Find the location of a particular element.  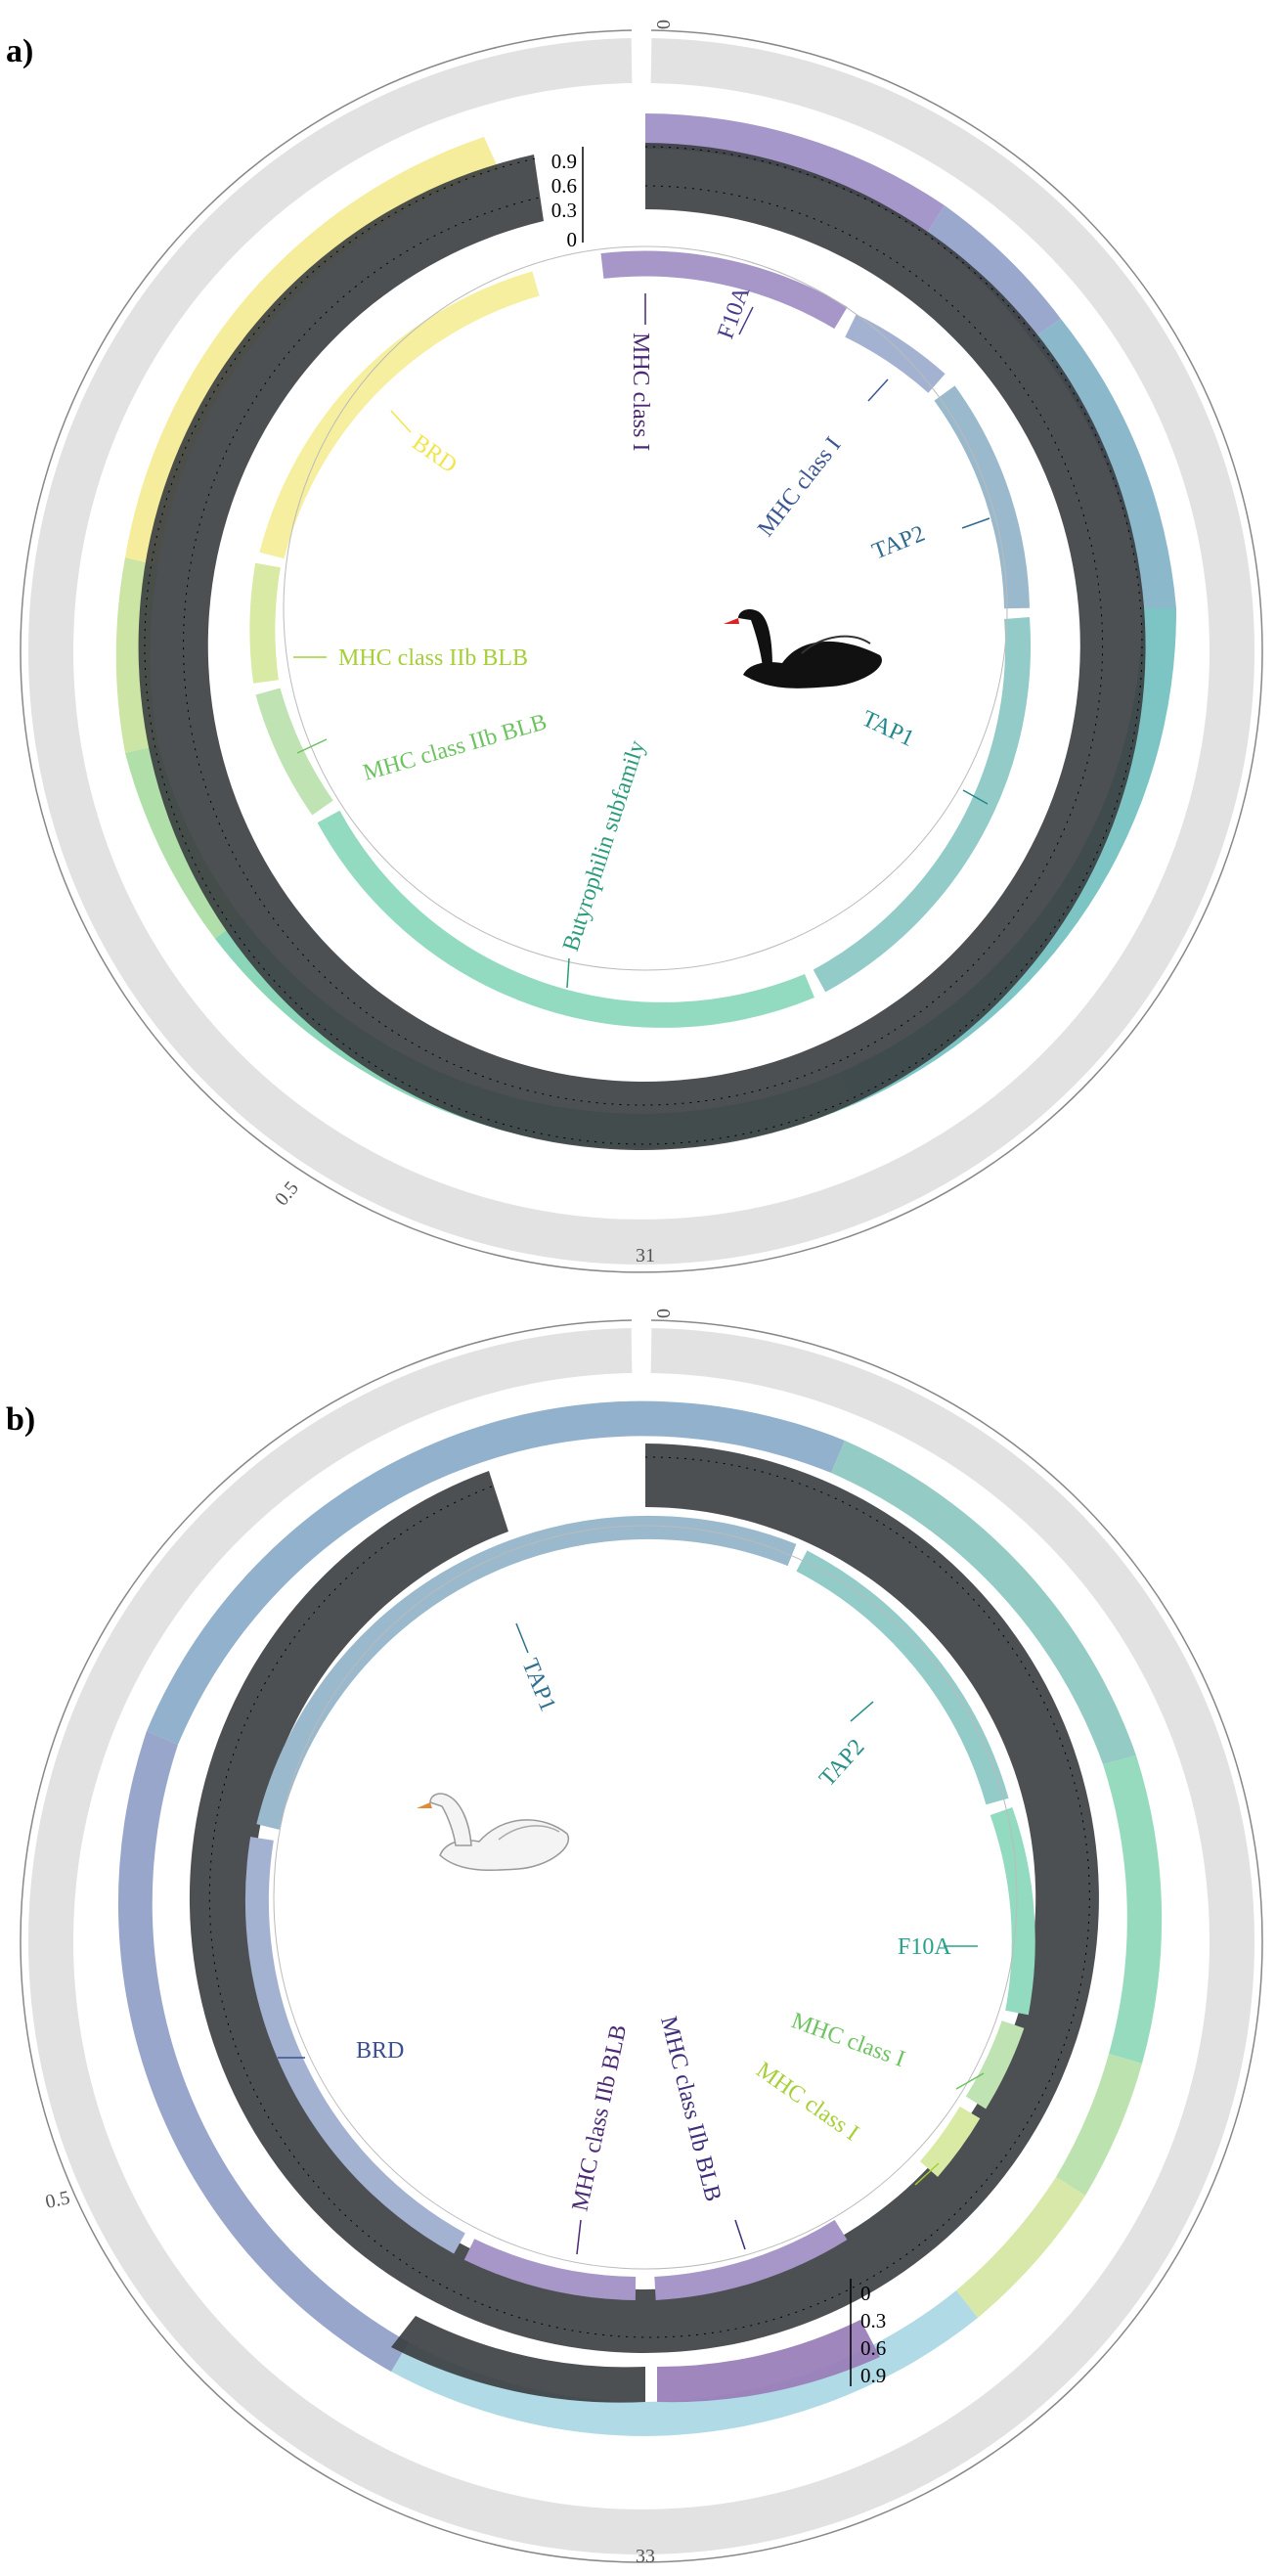

black-swan-icon is located at coordinates (803, 648).